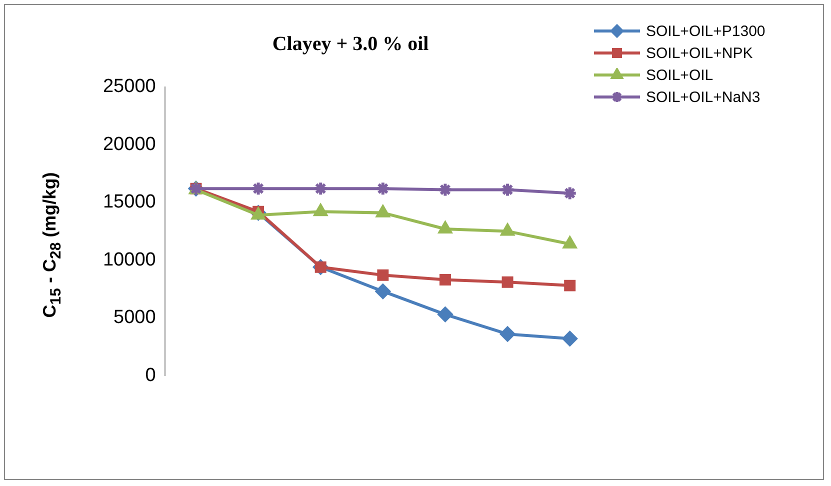 This screenshot has width=831, height=486. What do you see at coordinates (703, 97) in the screenshot?
I see `legend-label: SOIL+OIL+NaN3` at bounding box center [703, 97].